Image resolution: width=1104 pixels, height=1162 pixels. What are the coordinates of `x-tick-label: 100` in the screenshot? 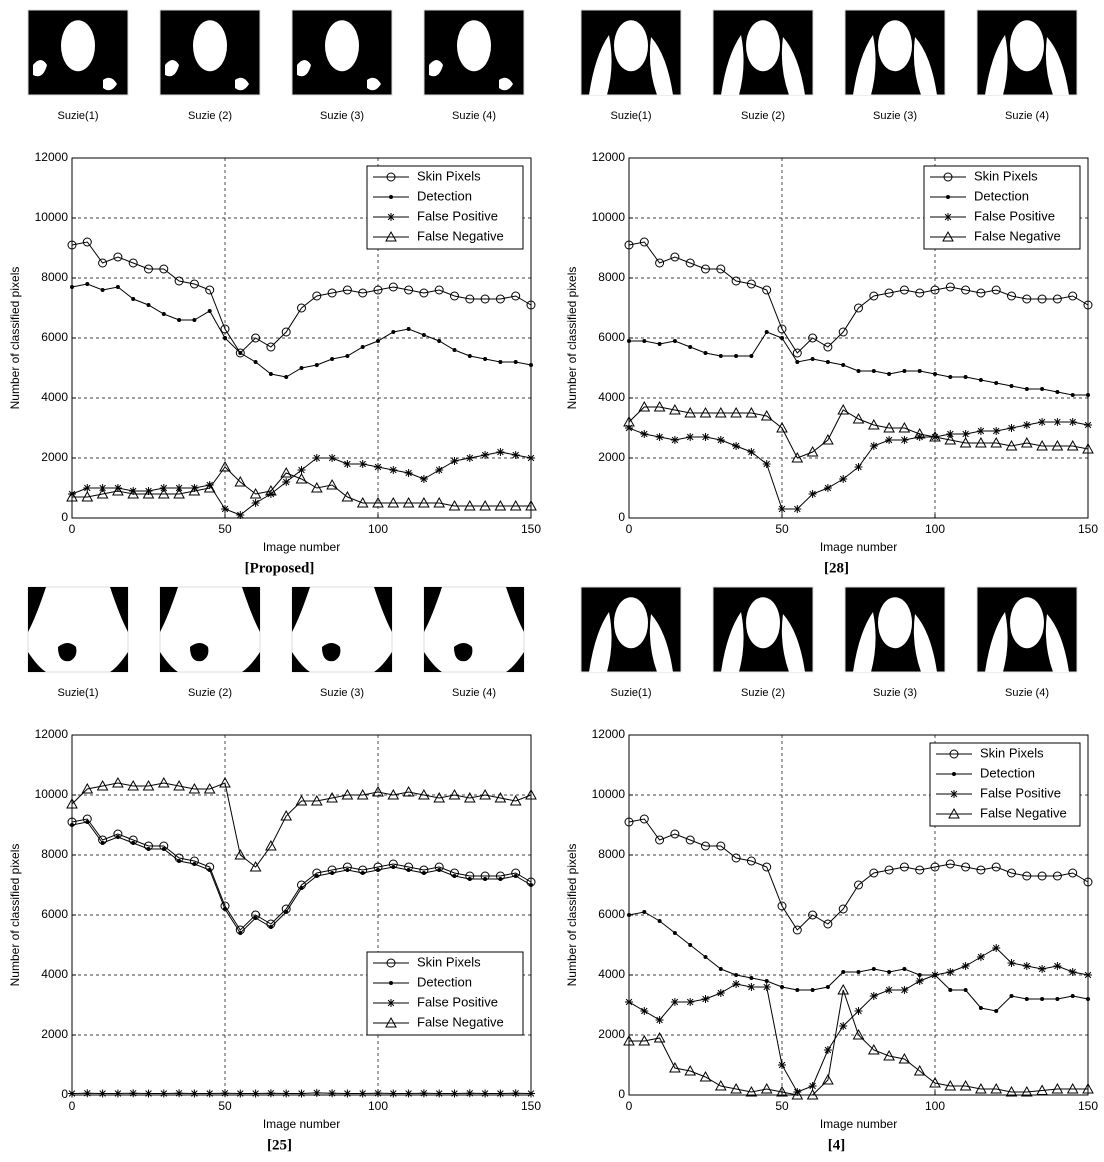 It's located at (935, 529).